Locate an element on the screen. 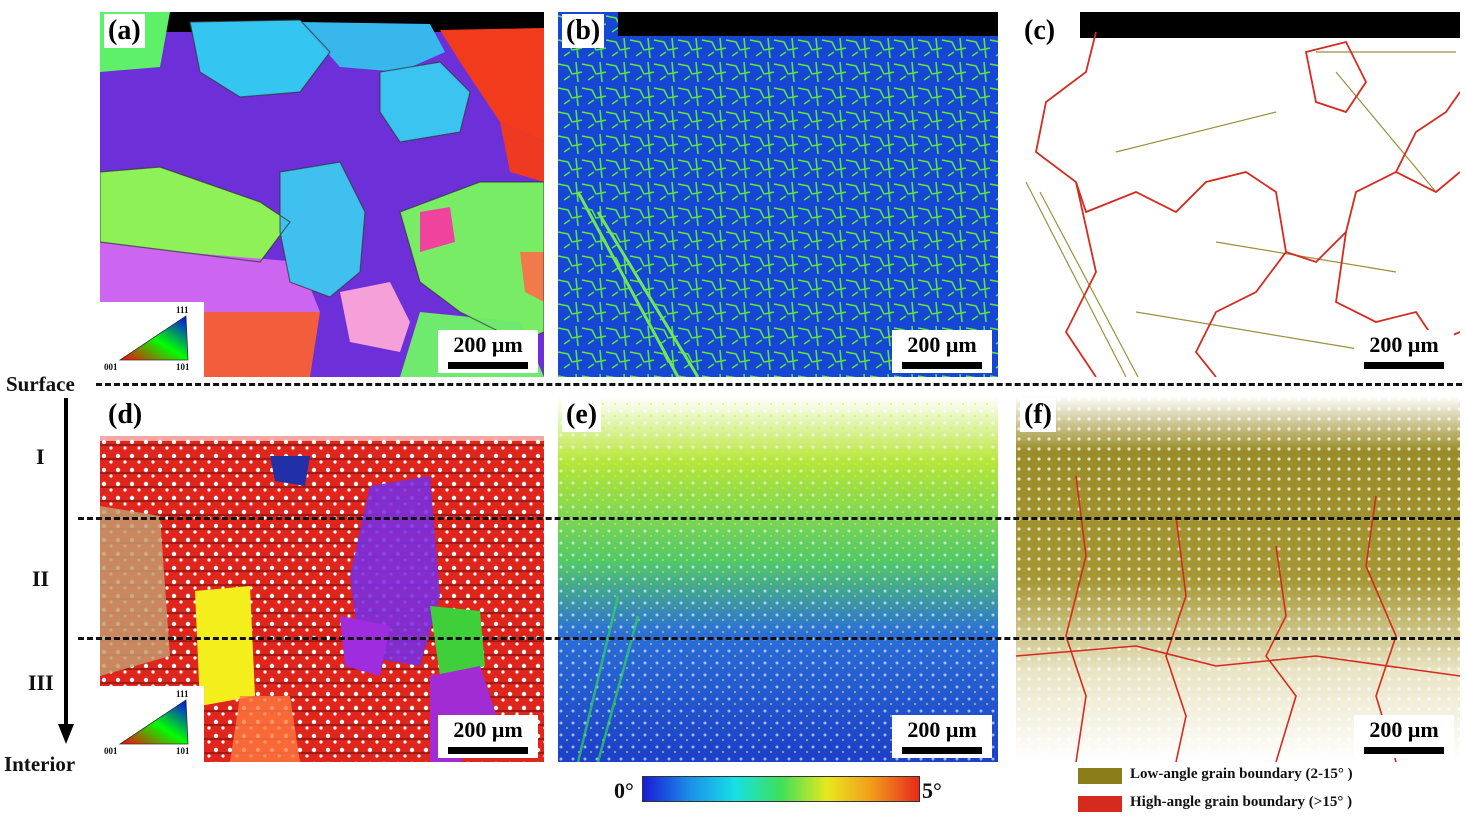  panel-a-scale-bar: 200 μm is located at coordinates (488, 351).